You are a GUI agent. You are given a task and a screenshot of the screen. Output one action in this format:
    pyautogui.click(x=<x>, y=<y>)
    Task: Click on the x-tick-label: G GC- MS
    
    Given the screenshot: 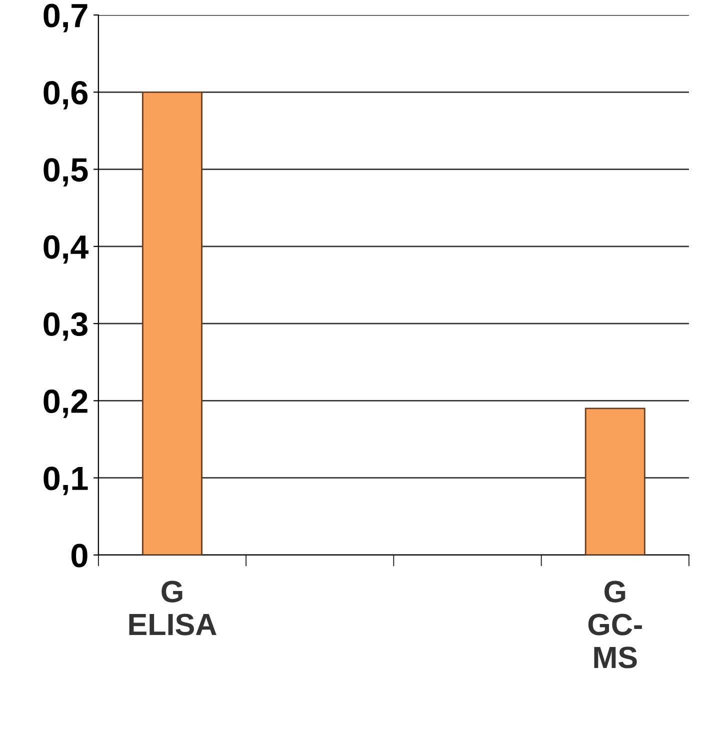 What is the action you would take?
    pyautogui.click(x=615, y=624)
    